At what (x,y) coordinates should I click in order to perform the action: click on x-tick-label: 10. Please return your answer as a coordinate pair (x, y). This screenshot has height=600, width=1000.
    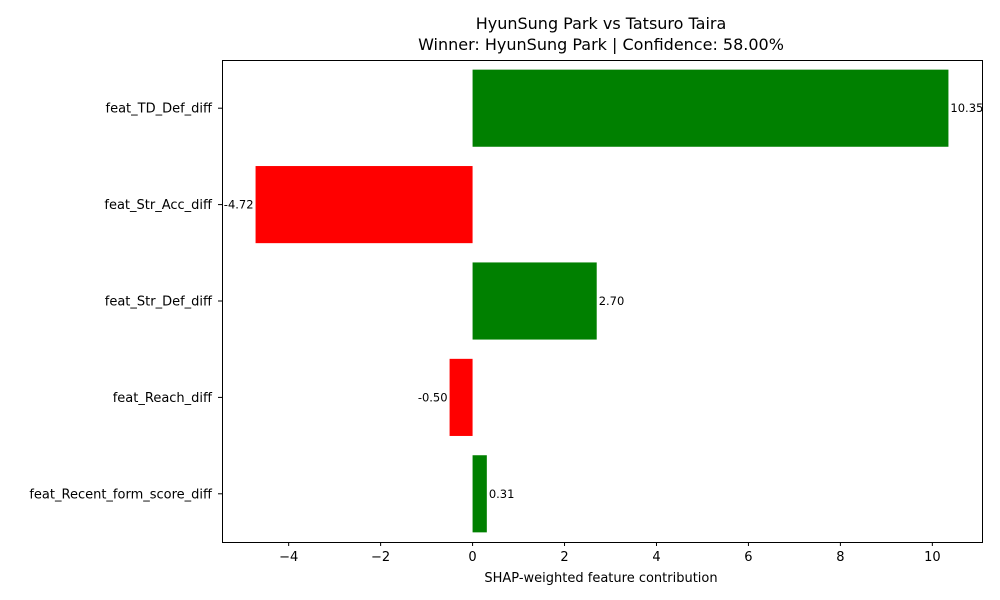
    Looking at the image, I should click on (932, 557).